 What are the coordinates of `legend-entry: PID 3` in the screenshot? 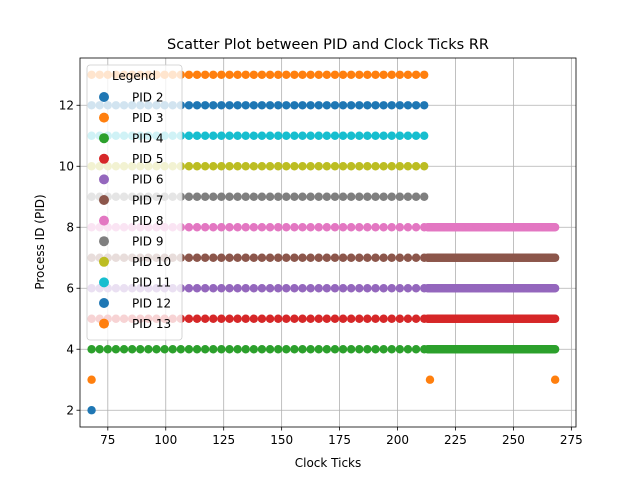 It's located at (131, 118).